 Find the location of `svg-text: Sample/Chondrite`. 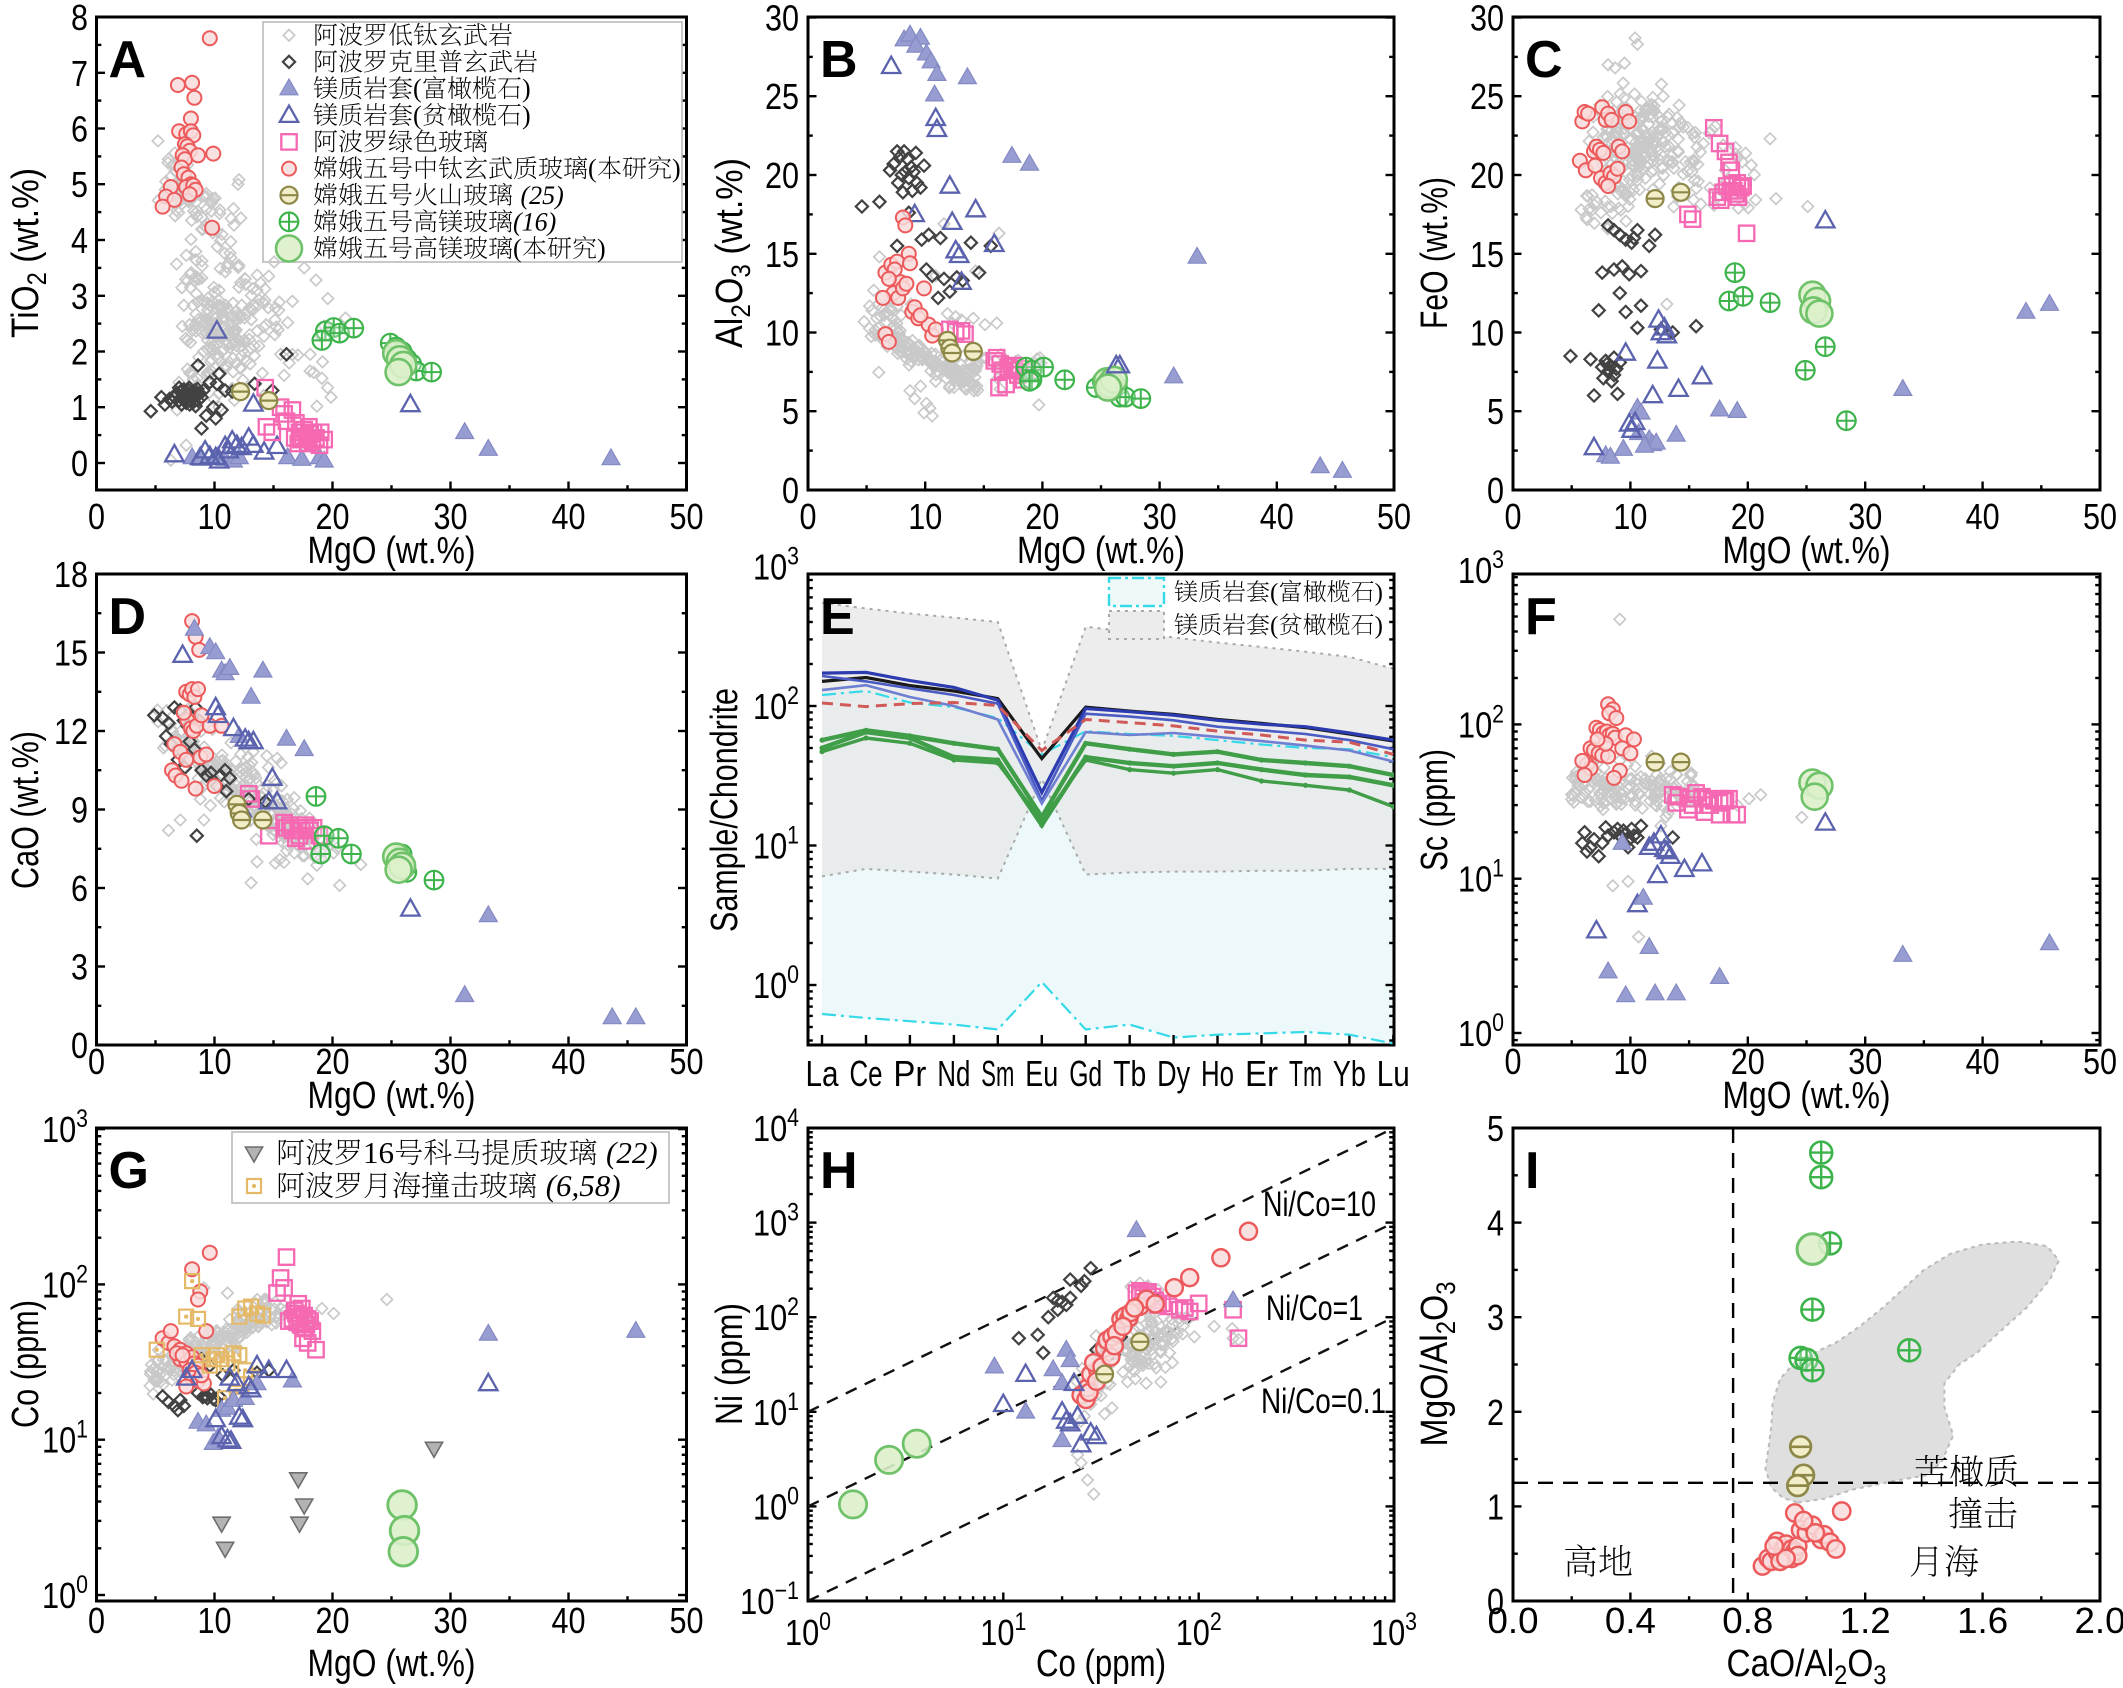

svg-text: Sample/Chondrite is located at coordinates (725, 810).